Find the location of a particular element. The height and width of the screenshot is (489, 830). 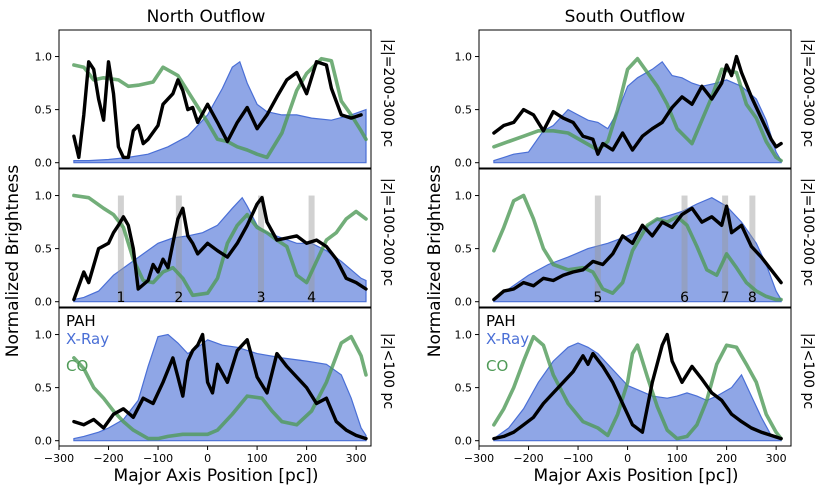

panel-north-top: 0.0 0.5 1.0 is located at coordinates (203, 100).